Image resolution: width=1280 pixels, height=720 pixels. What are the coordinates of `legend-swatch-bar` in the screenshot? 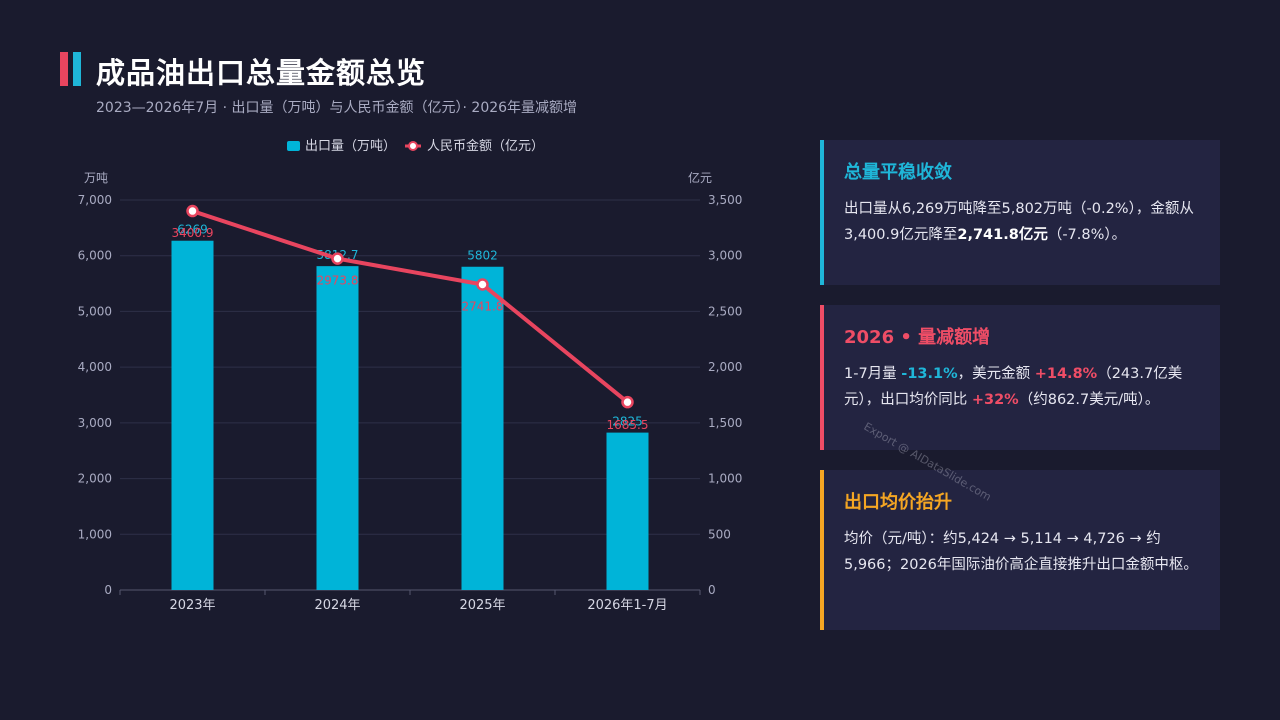 It's located at (293, 146).